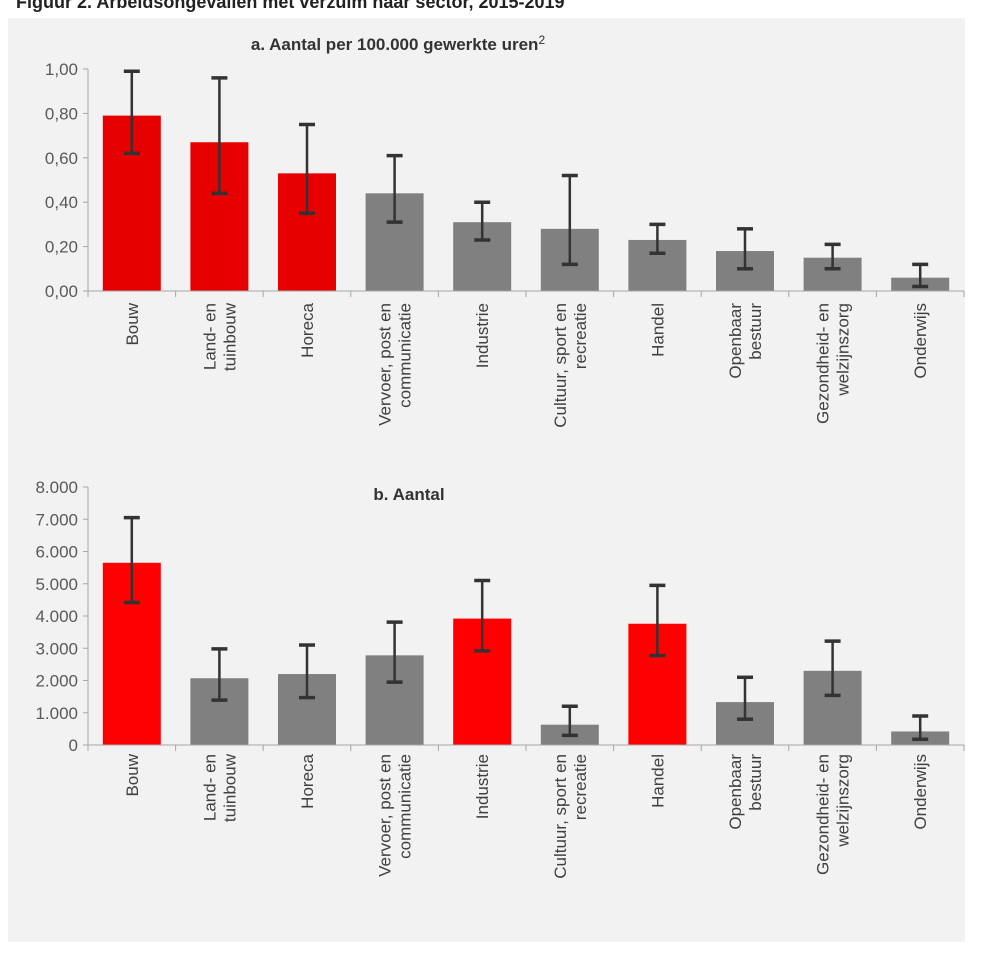  I want to click on chart-a-category-label-line: Horeca, so click(307, 329).